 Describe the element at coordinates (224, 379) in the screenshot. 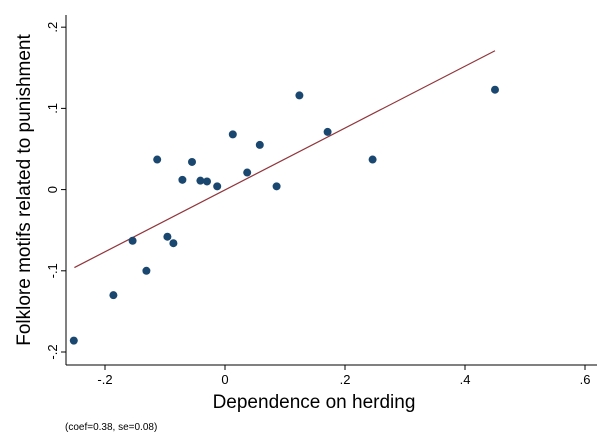

I see `x-tick-label: 0` at that location.